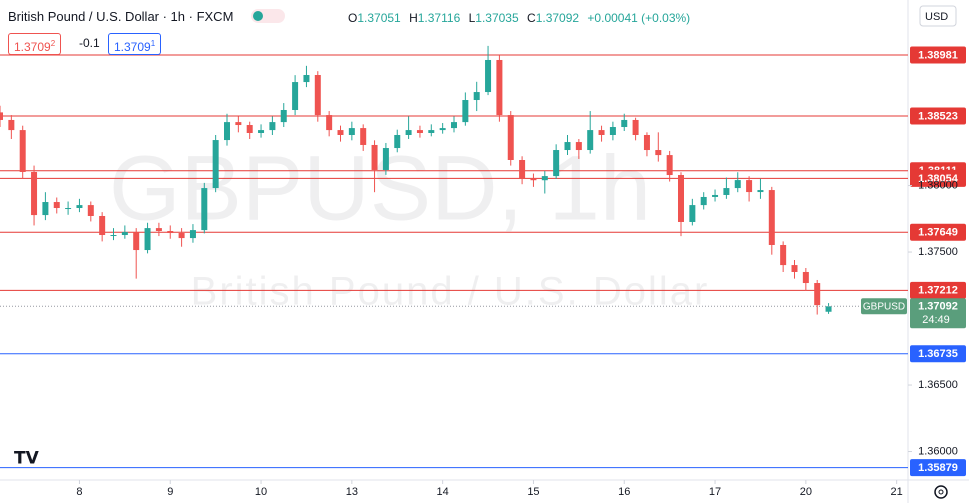  I want to click on x-tick-label: 17, so click(715, 492).